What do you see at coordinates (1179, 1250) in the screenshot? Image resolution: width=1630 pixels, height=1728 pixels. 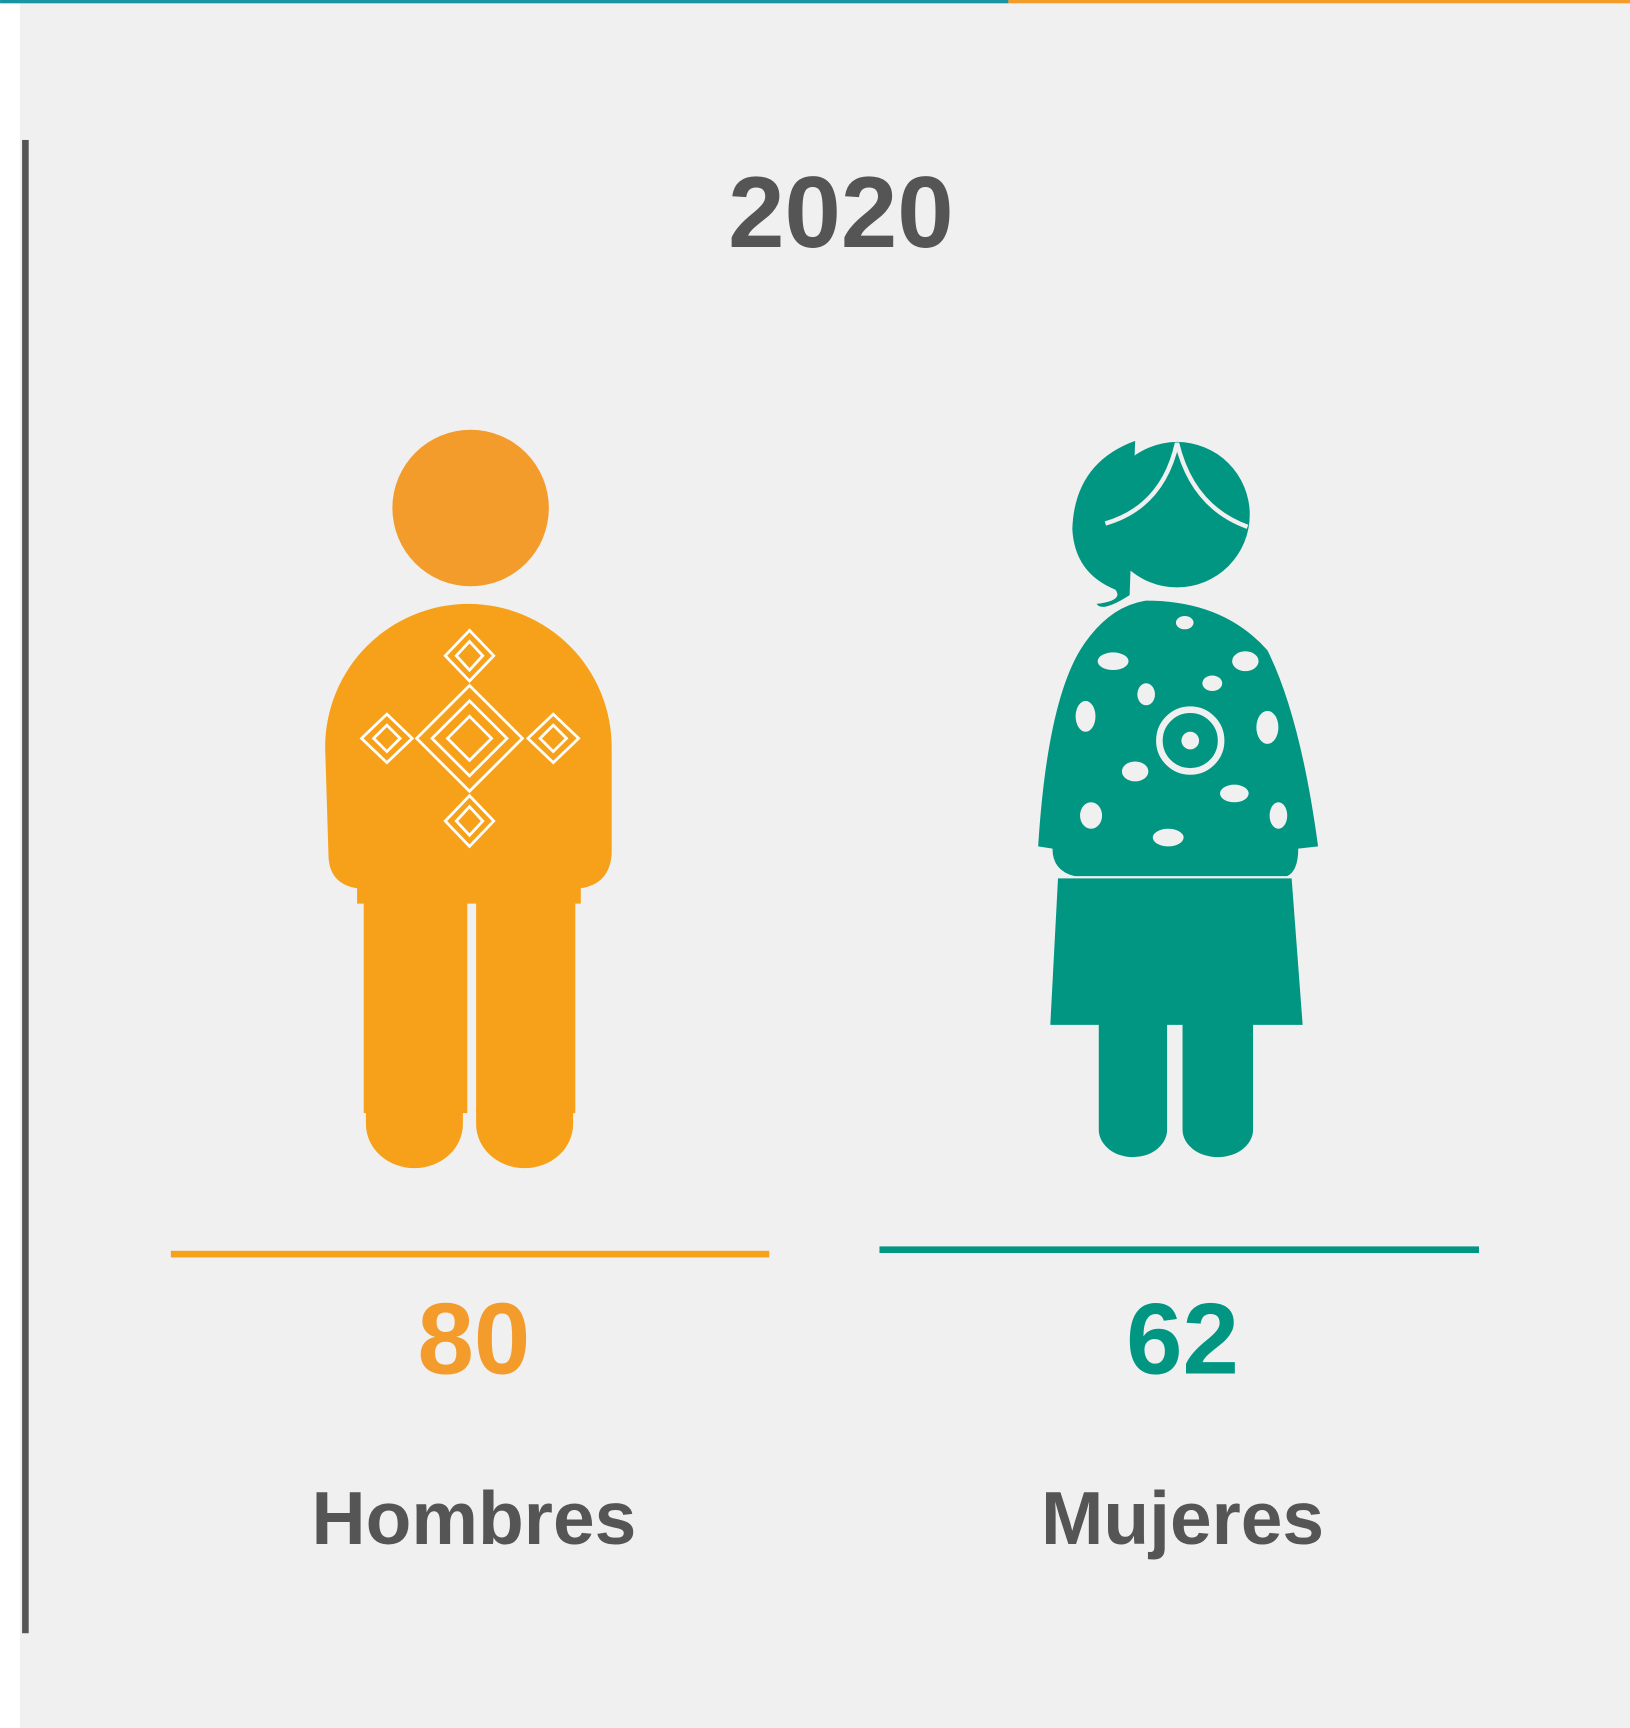 I see `divider-women` at bounding box center [1179, 1250].